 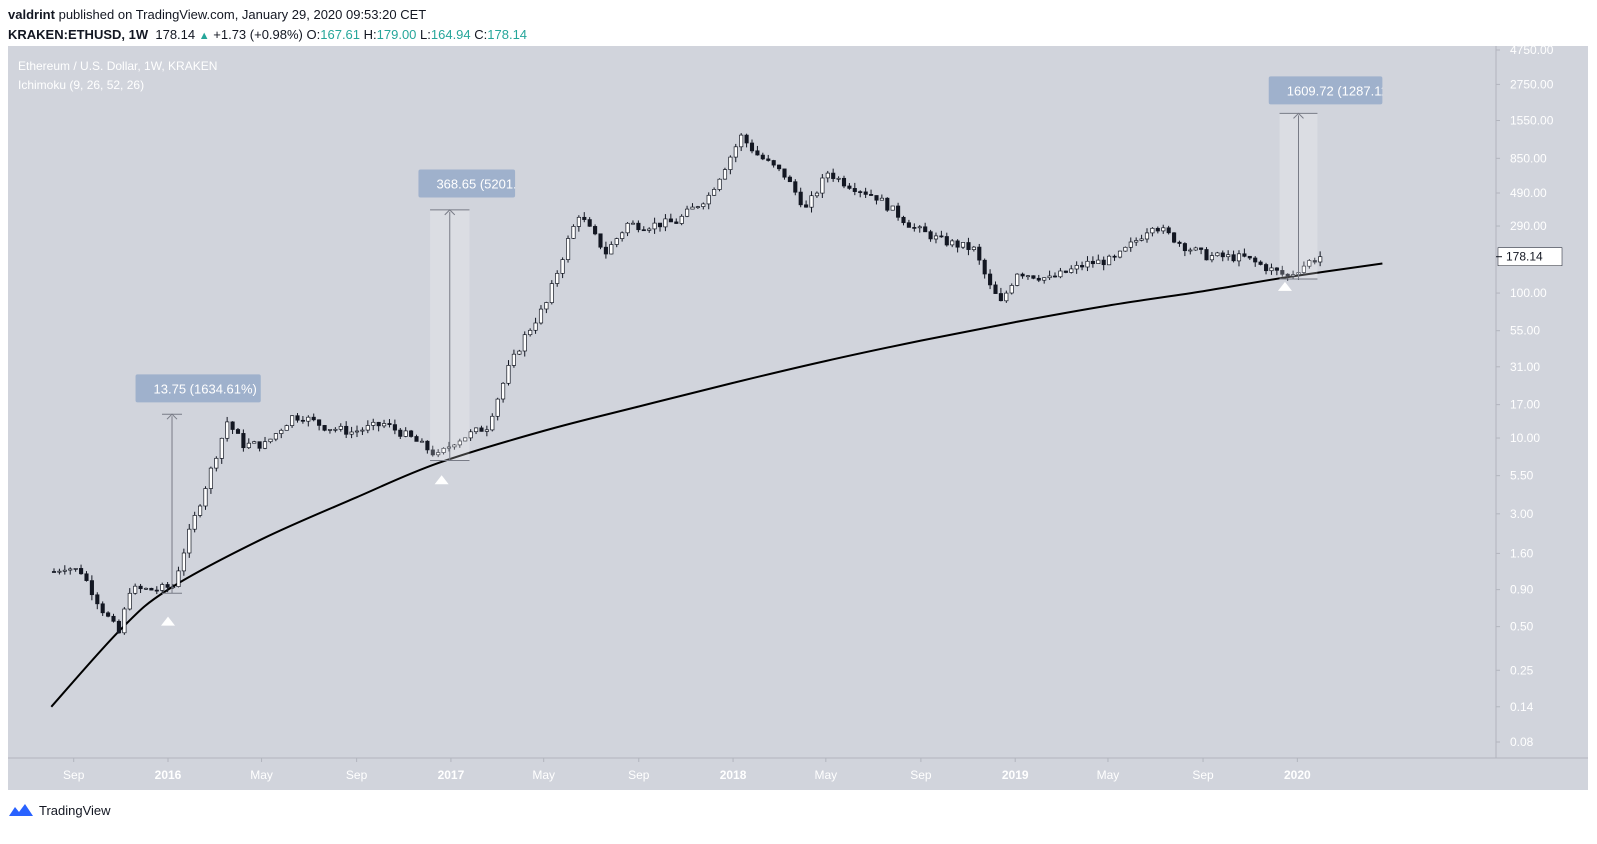 What do you see at coordinates (81, 85) in the screenshot?
I see `legend-indicator: Ichimoku (9, 26, 52, 26)` at bounding box center [81, 85].